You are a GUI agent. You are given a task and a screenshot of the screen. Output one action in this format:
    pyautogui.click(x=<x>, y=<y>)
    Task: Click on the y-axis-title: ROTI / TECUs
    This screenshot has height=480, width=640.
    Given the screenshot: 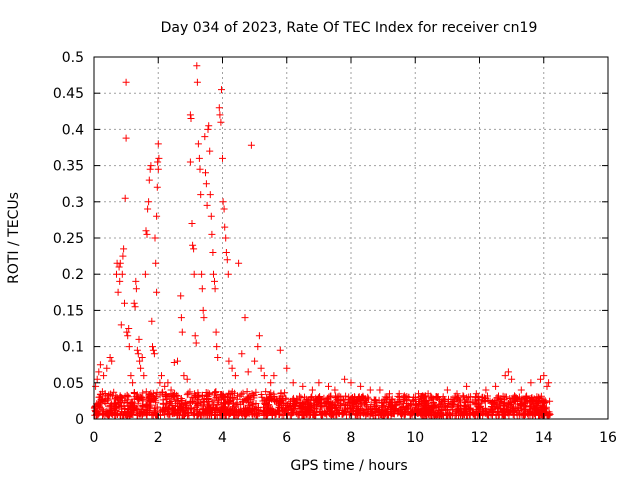 What is the action you would take?
    pyautogui.click(x=14, y=238)
    